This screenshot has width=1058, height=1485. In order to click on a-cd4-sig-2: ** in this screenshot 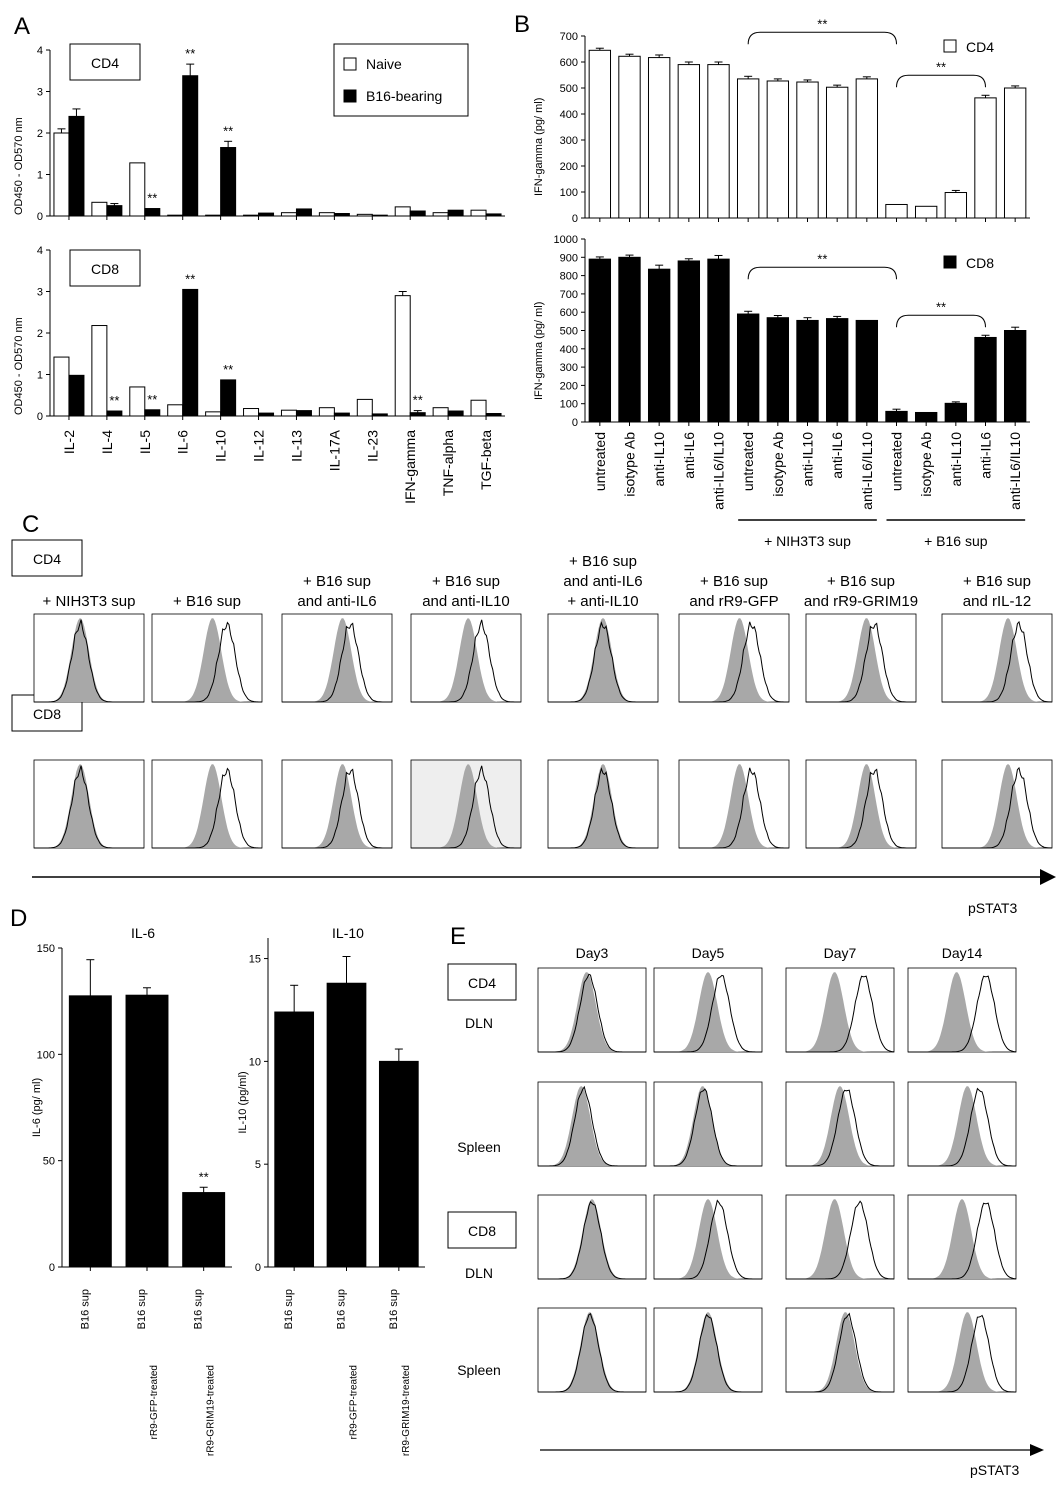, I will do `click(228, 130)`.